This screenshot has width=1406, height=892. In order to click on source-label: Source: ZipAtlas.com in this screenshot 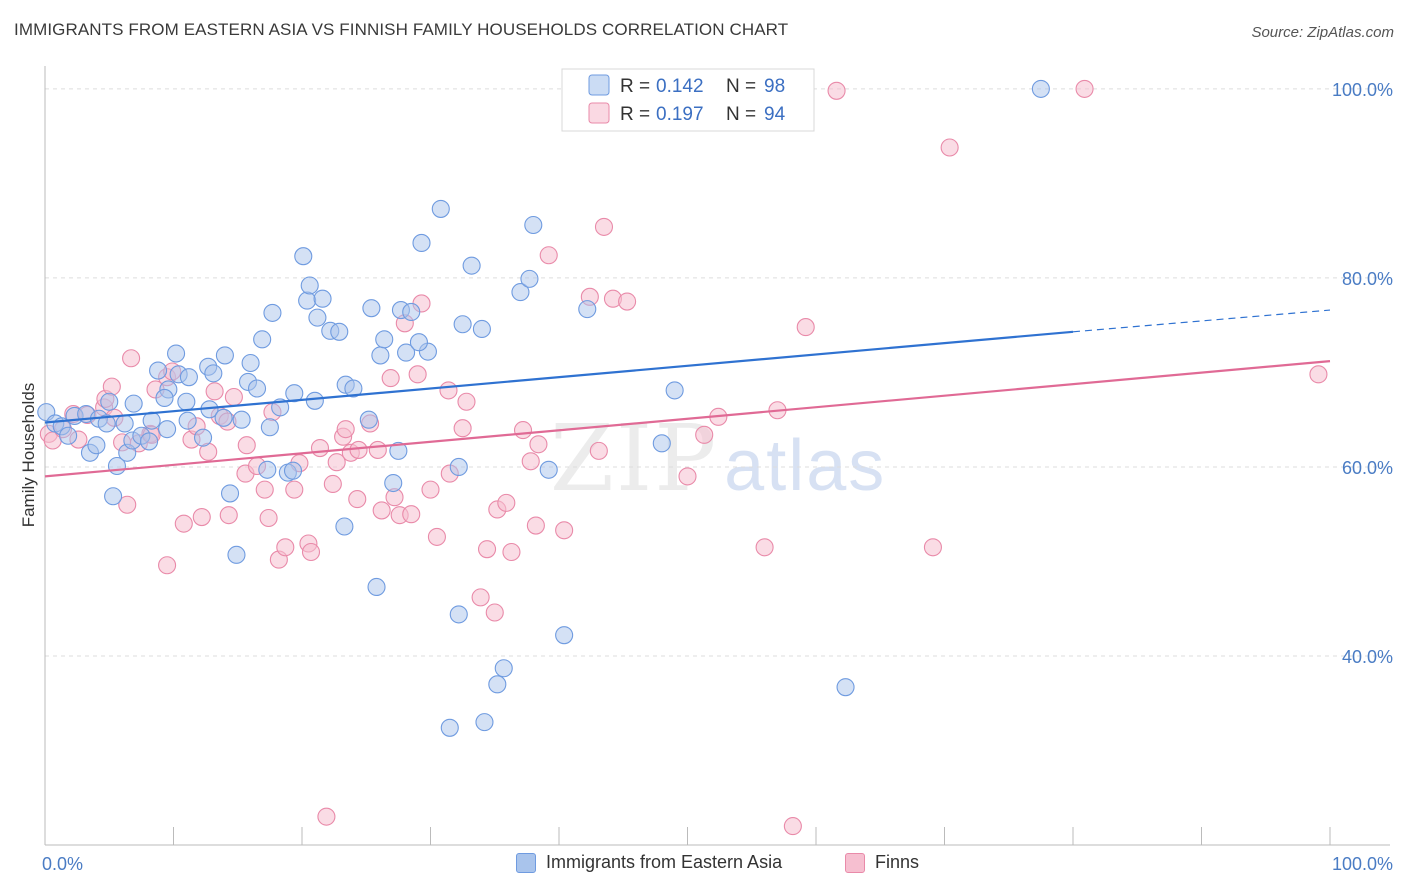, I will do `click(1322, 32)`.